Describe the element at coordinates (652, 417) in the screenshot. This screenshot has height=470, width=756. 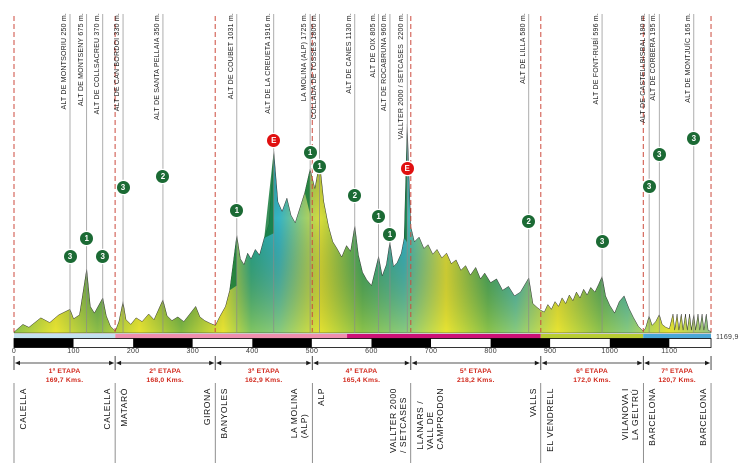
I see `stage-start-city: BARCELONA` at that location.